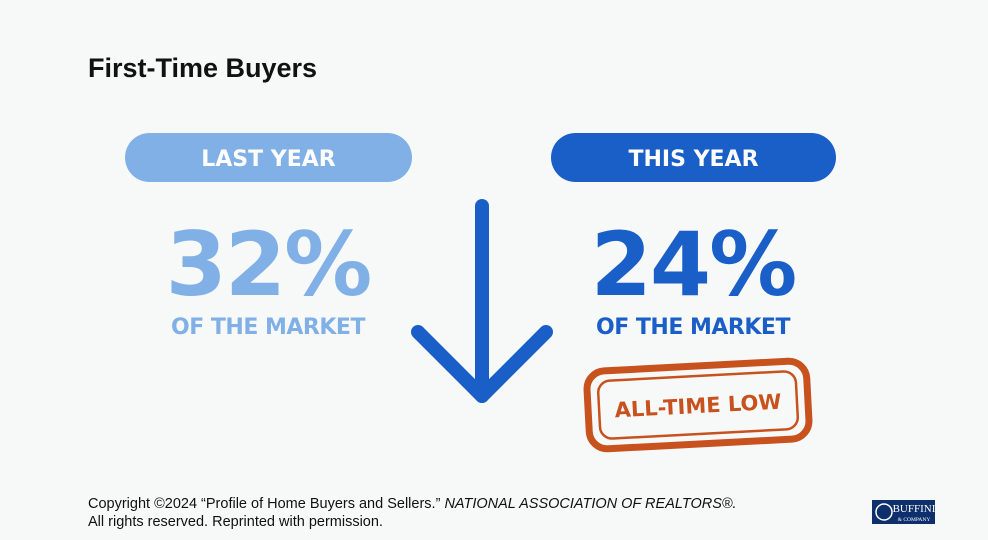 Image resolution: width=988 pixels, height=540 pixels. What do you see at coordinates (590, 504) in the screenshot?
I see `copyright-source: NATIONAL ASSOCIATION OF REALTORS®.` at bounding box center [590, 504].